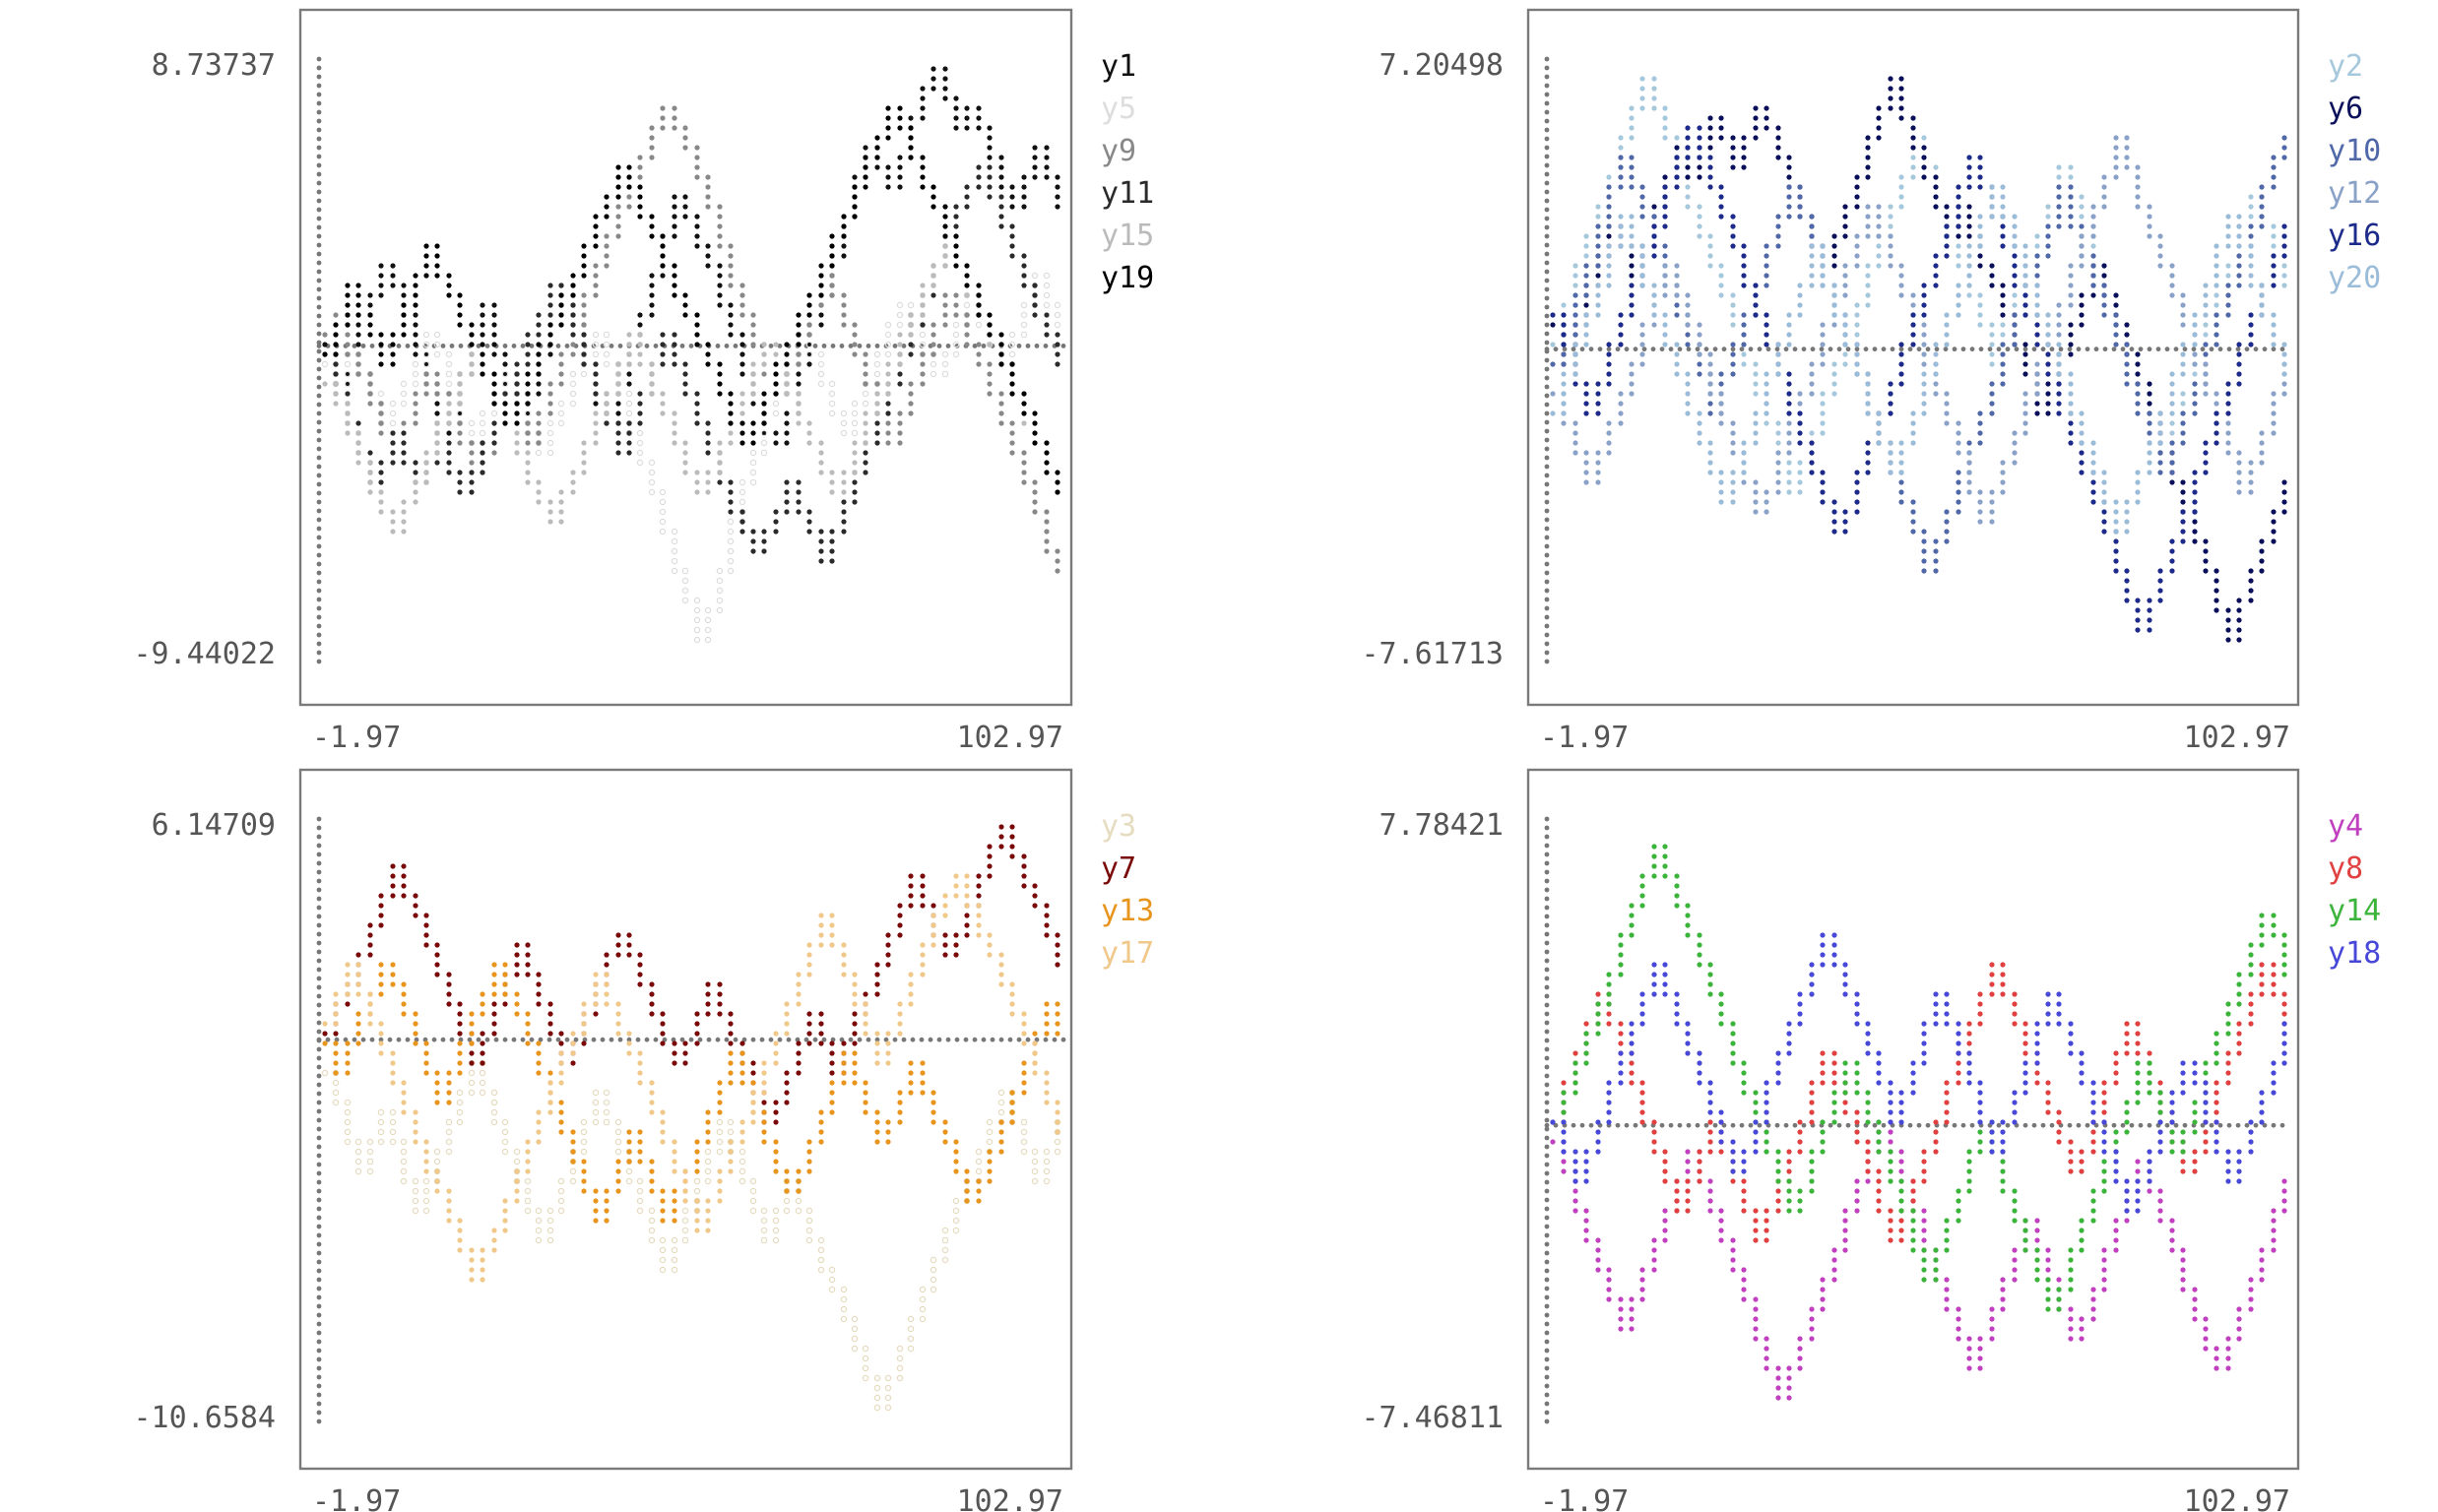 Image resolution: width=2438 pixels, height=1512 pixels. What do you see at coordinates (356, 1498) in the screenshot?
I see `x-tick-label-min: -1.97` at bounding box center [356, 1498].